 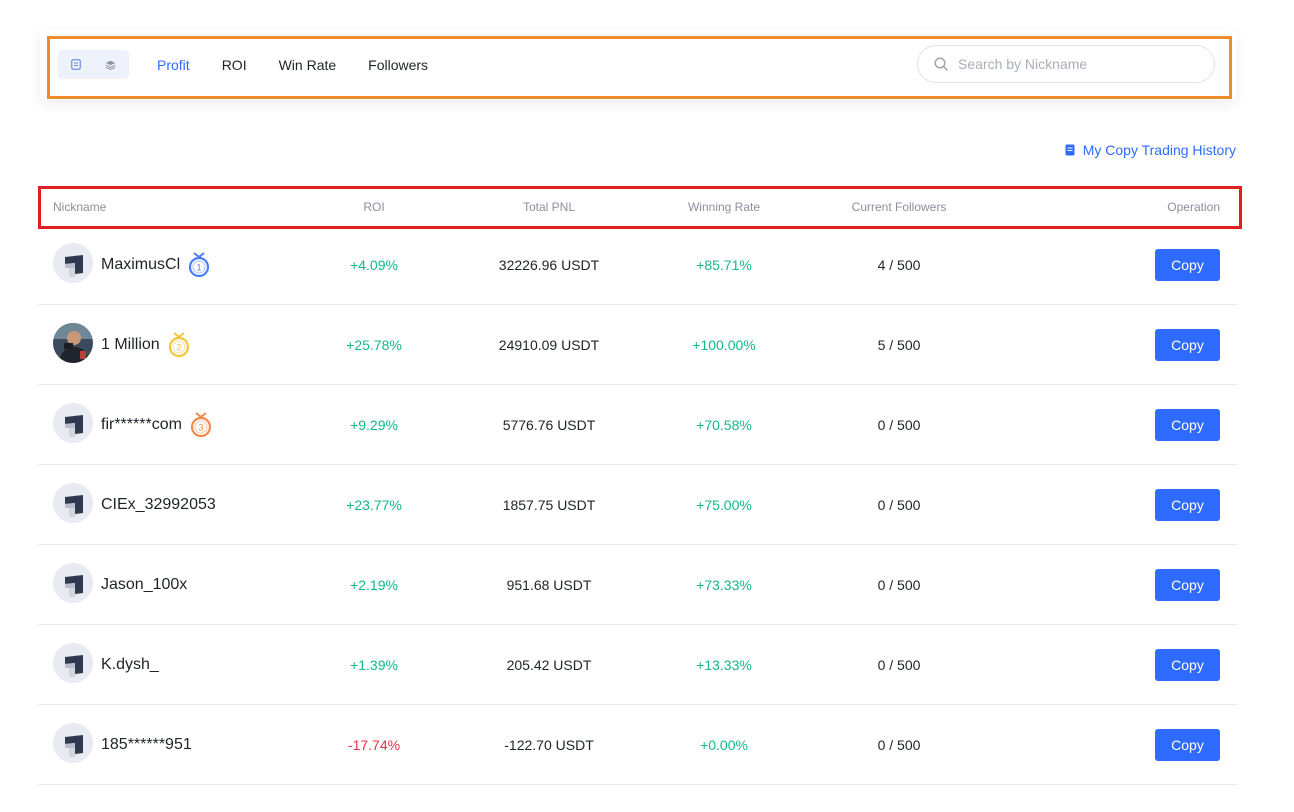 What do you see at coordinates (200, 427) in the screenshot?
I see `svg-text: 3` at bounding box center [200, 427].